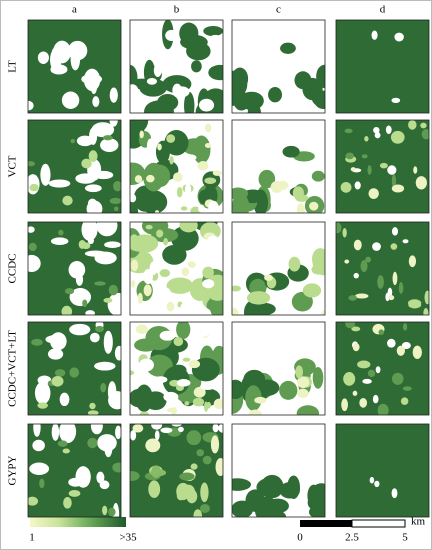 This screenshot has height=550, width=432. I want to click on map-background, so click(382, 368).